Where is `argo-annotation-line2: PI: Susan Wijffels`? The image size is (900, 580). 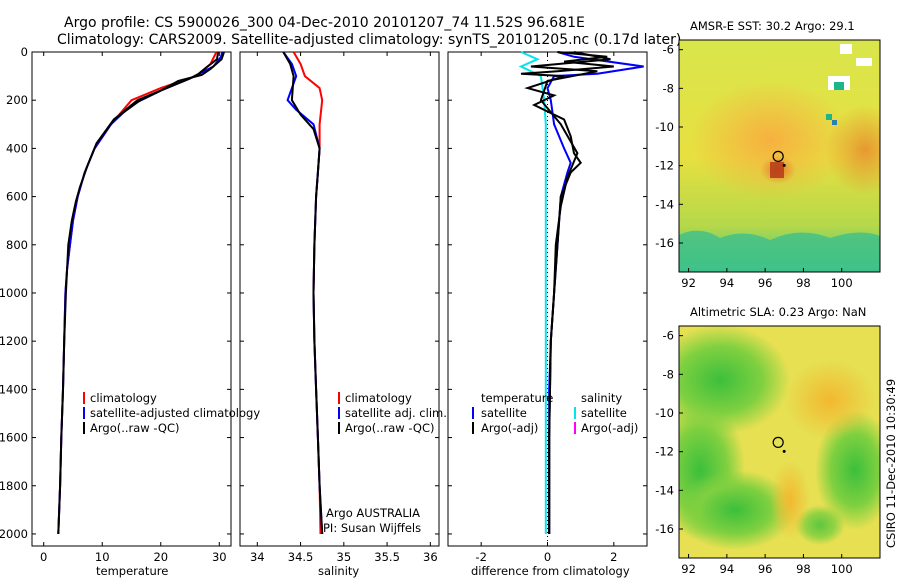
argo-annotation-line2: PI: Susan Wijffels is located at coordinates (372, 528).